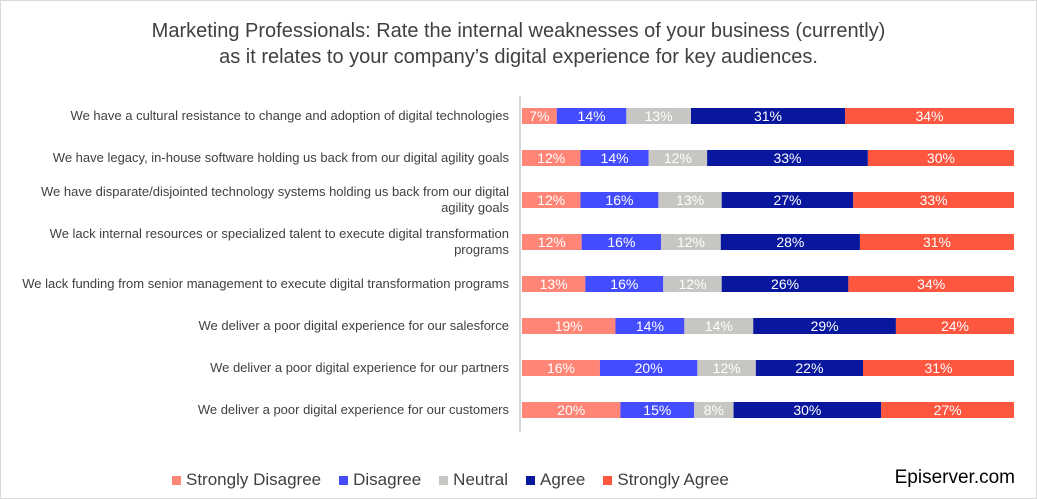 This screenshot has height=499, width=1037. What do you see at coordinates (954, 477) in the screenshot?
I see `brand-text: Episerver.com` at bounding box center [954, 477].